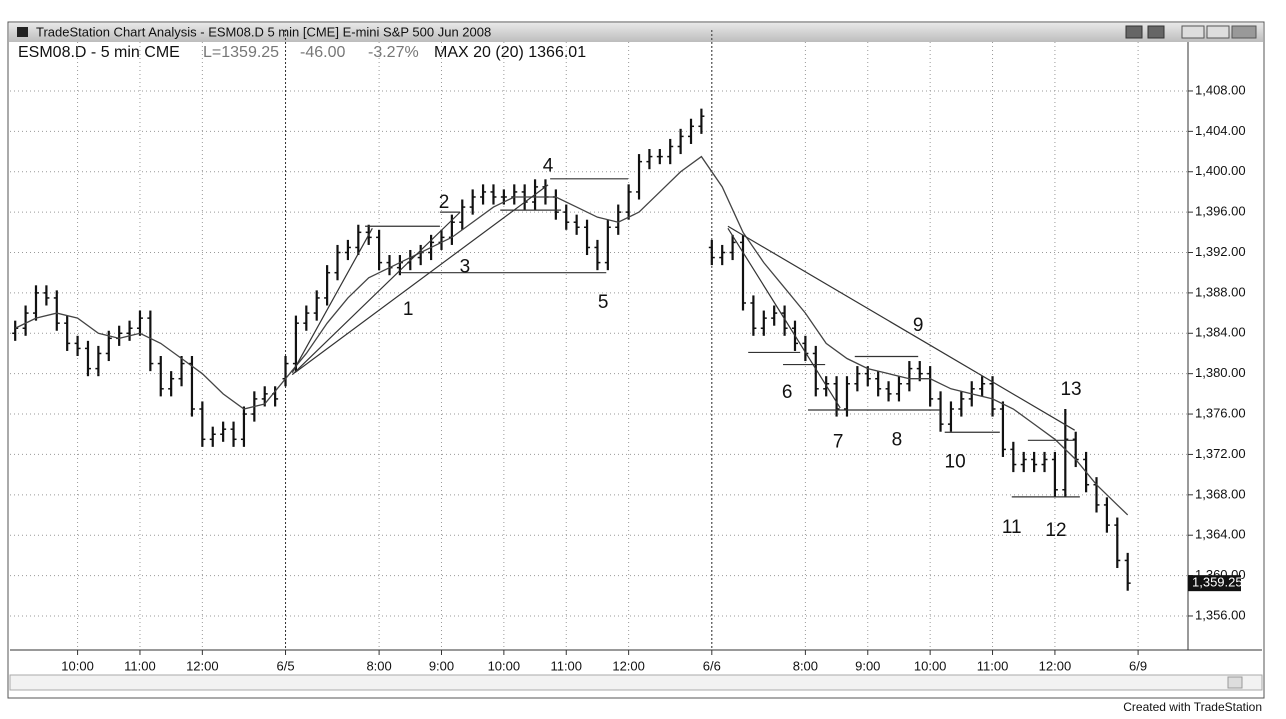 The image size is (1286, 719). I want to click on annotation: 5, so click(603, 302).